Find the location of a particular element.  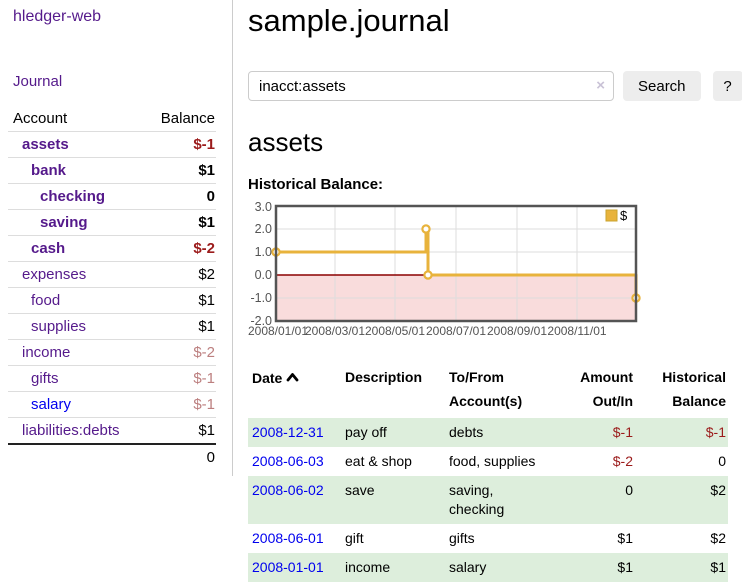

account-row: saving $1 is located at coordinates (112, 222).